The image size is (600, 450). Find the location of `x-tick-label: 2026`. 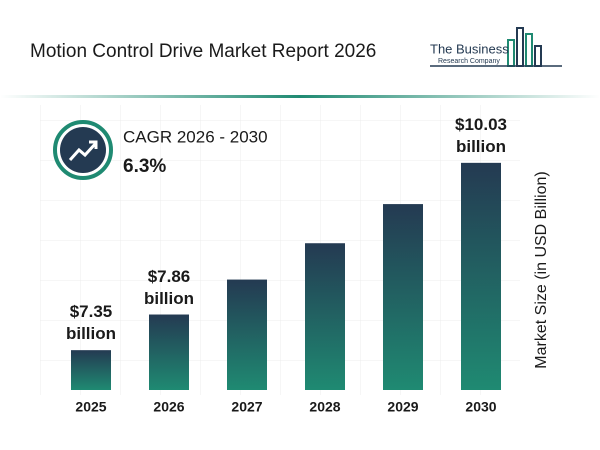

x-tick-label: 2026 is located at coordinates (168, 407).